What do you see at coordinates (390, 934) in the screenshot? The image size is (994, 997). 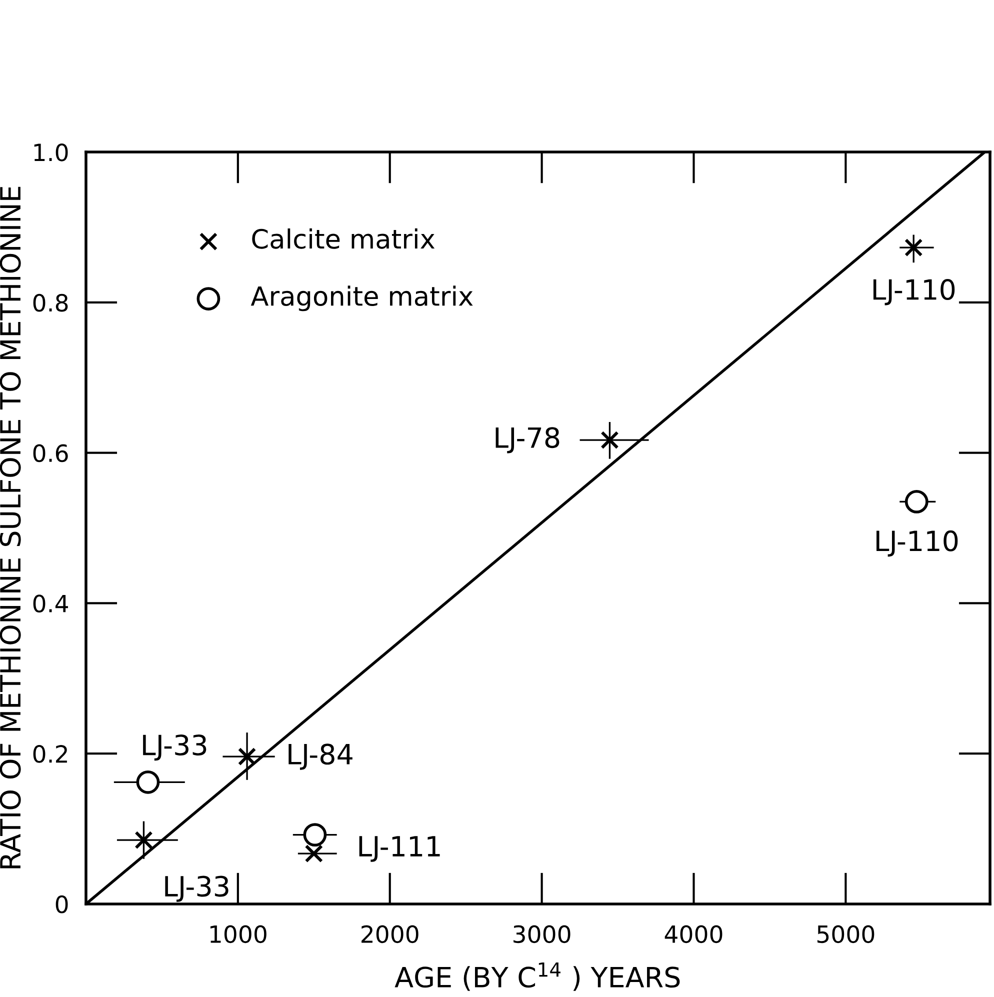 I see `x-tick-label: 2000` at bounding box center [390, 934].